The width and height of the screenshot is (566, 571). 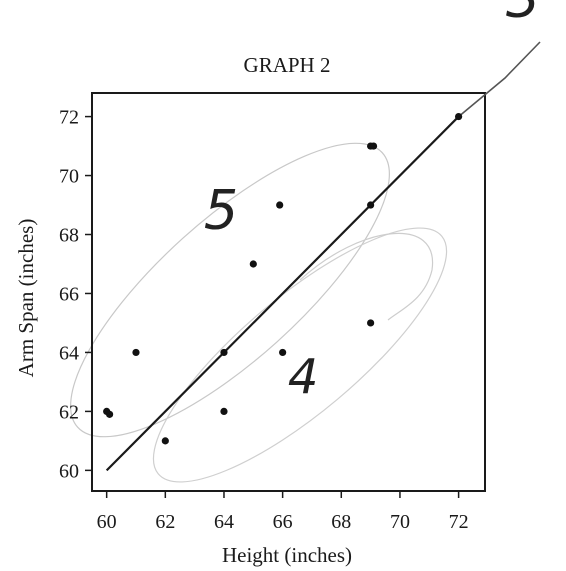 What do you see at coordinates (26, 298) in the screenshot?
I see `y-axis-label: Arm Span (inches)` at bounding box center [26, 298].